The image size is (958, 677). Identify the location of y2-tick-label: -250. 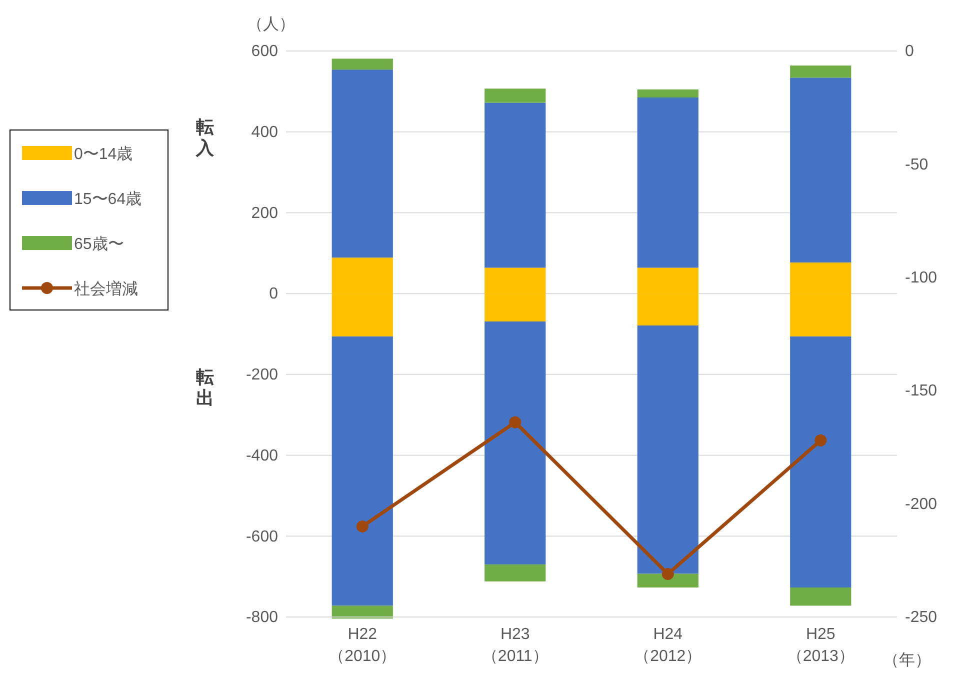
(921, 617).